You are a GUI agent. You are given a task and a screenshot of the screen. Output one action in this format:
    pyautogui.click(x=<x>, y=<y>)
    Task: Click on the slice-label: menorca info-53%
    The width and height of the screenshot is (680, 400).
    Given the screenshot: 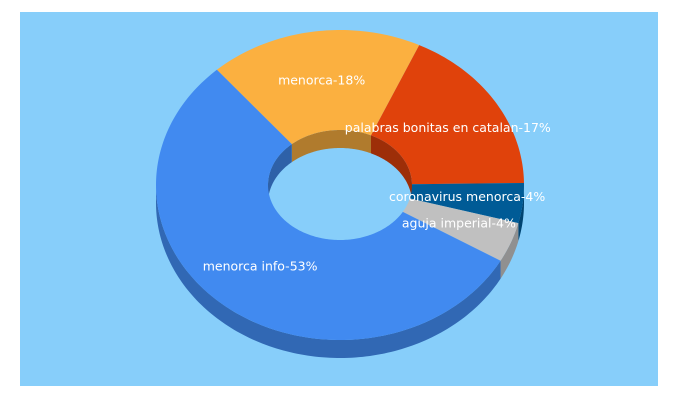 What is the action you would take?
    pyautogui.click(x=260, y=266)
    